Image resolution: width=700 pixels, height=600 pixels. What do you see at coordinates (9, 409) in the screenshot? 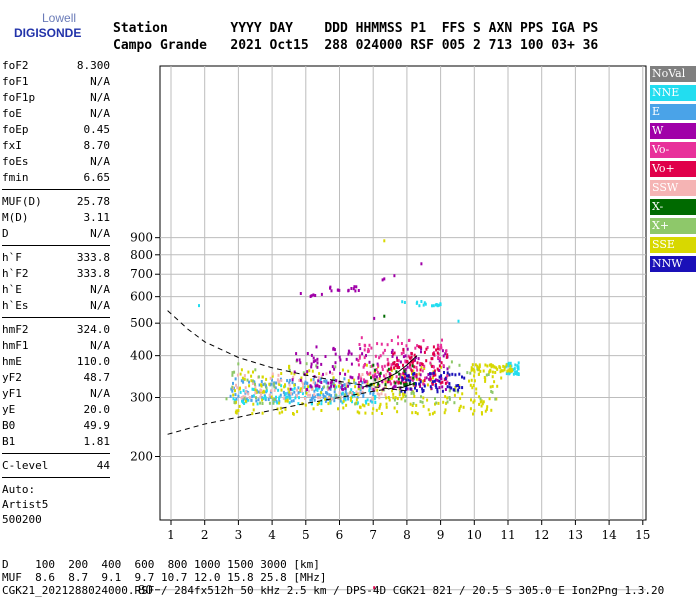
I see `param-name: yE` at bounding box center [9, 409].